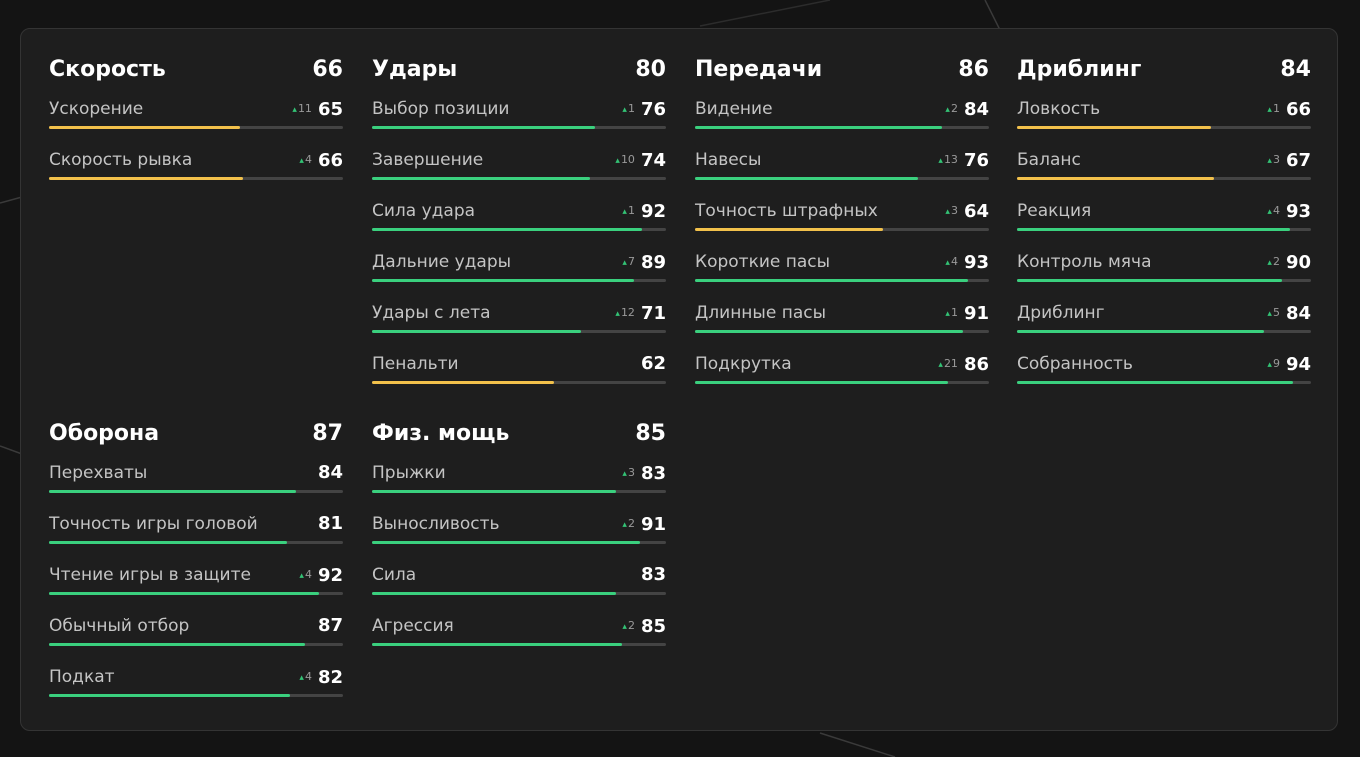  Describe the element at coordinates (196, 485) in the screenshot. I see `stat-row: Перехваты ▴ 84` at that location.